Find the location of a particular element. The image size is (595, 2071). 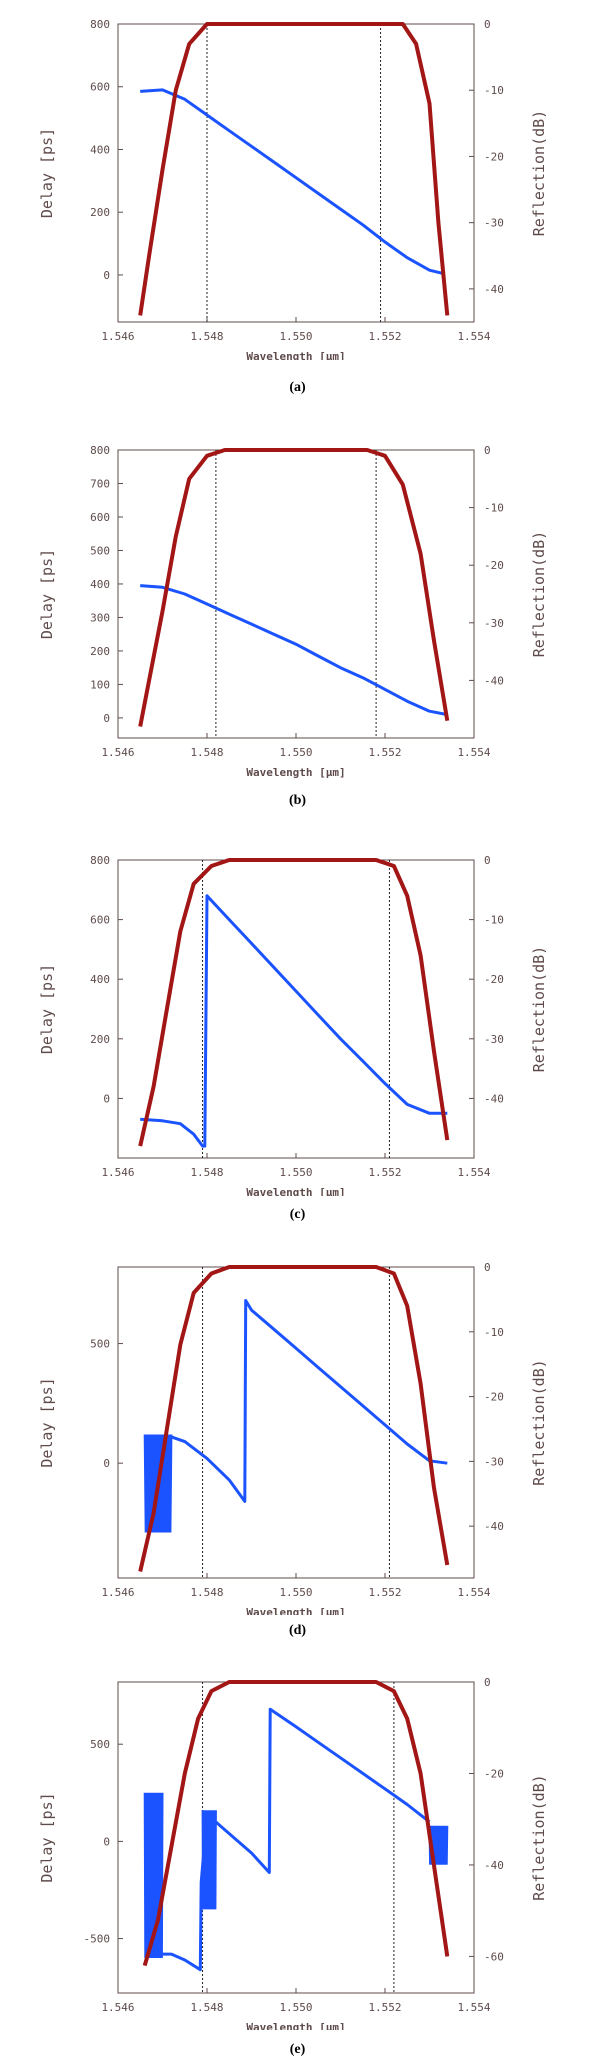

caption-d: (d) is located at coordinates (297, 1630).